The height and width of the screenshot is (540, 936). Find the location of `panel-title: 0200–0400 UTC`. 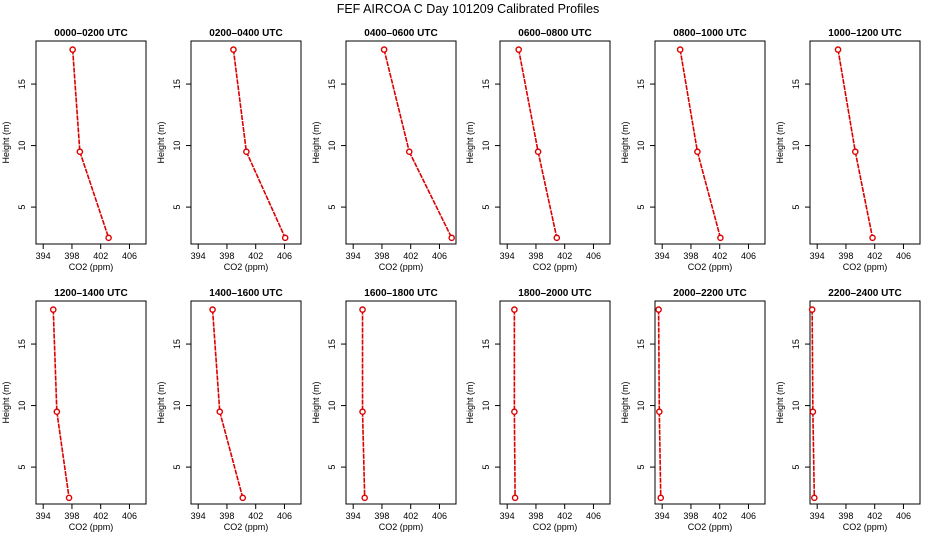

panel-title: 0200–0400 UTC is located at coordinates (245, 33).